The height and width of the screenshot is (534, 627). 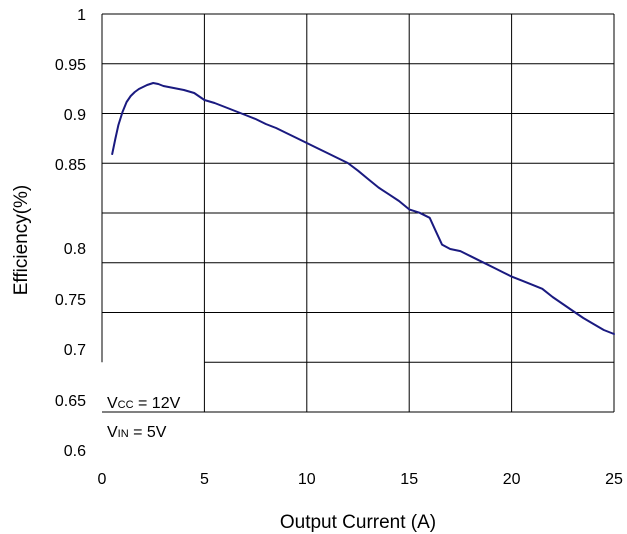 I want to click on vin-annotation: VIN = 5V, so click(x=137, y=432).